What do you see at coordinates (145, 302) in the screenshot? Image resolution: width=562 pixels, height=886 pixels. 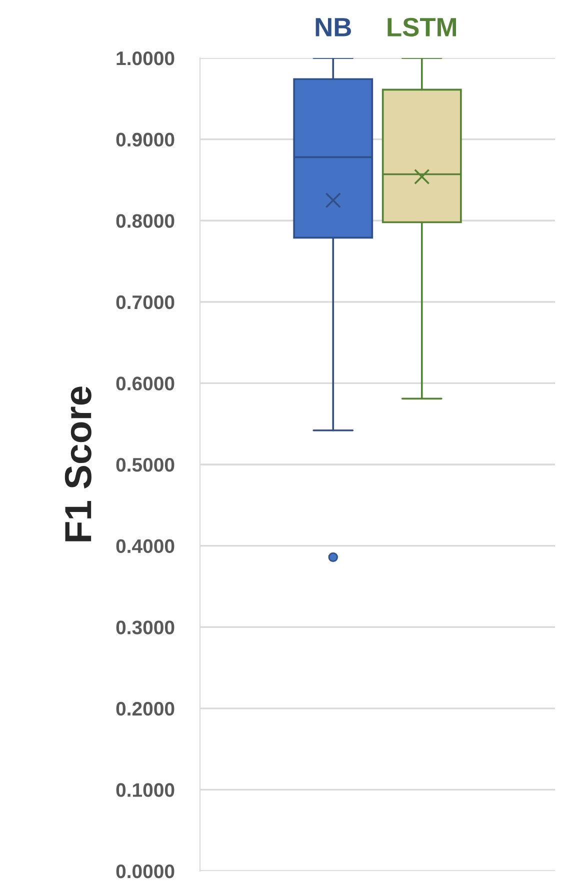 I see `y-tick-label: 0.7000` at bounding box center [145, 302].